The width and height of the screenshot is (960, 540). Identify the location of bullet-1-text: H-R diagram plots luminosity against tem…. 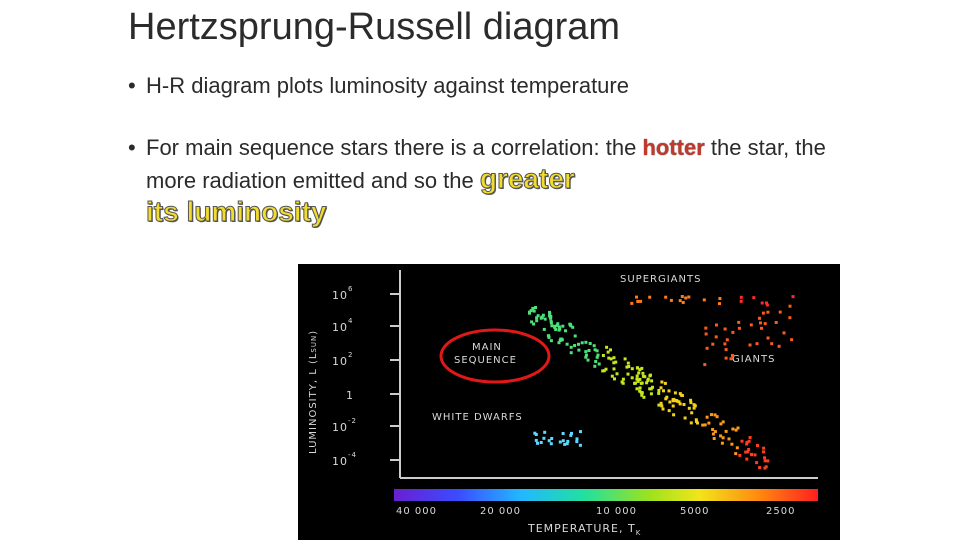
(387, 85).